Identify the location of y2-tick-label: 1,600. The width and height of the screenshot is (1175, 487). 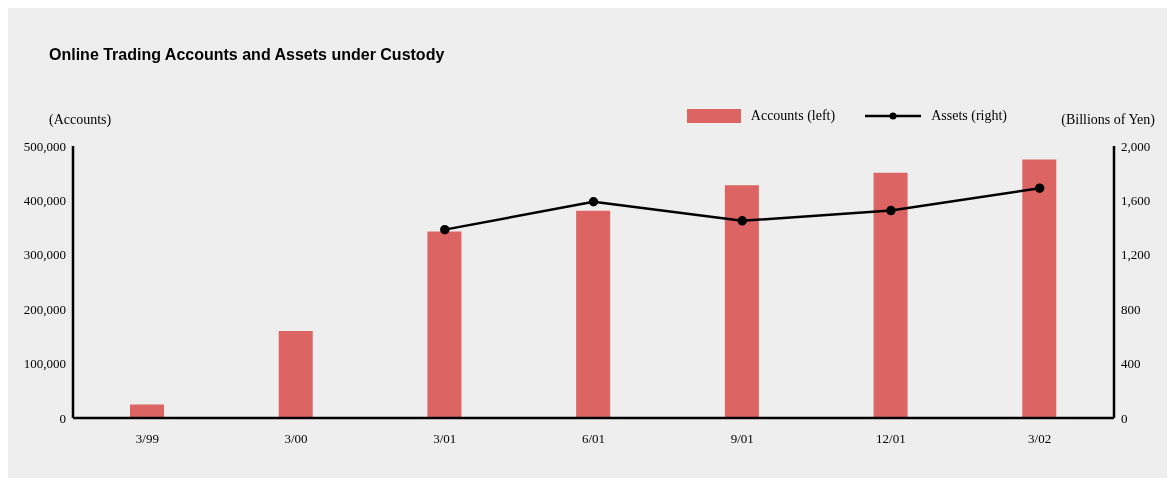
(1136, 200).